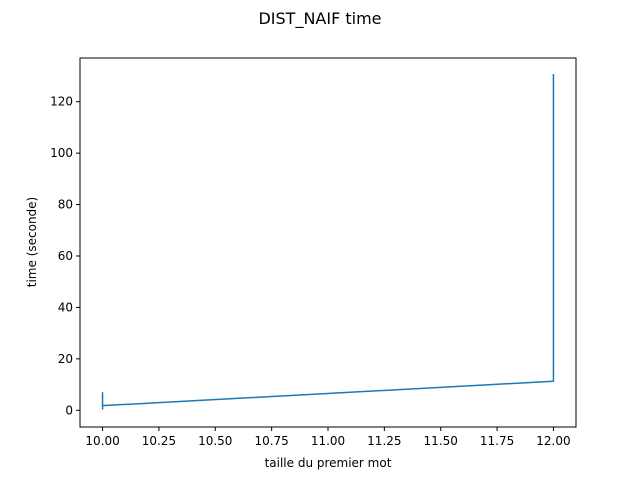 The width and height of the screenshot is (640, 480). What do you see at coordinates (65, 205) in the screenshot?
I see `y-tick-label: 80` at bounding box center [65, 205].